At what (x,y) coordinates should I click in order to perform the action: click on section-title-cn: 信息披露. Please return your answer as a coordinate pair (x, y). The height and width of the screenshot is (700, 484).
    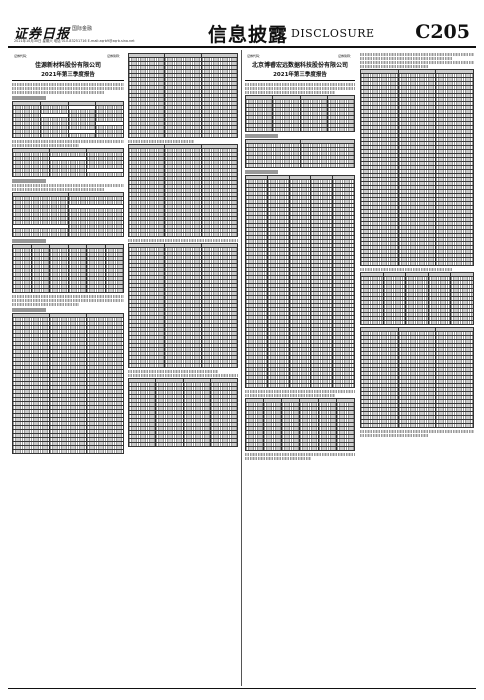
    Looking at the image, I should click on (248, 35).